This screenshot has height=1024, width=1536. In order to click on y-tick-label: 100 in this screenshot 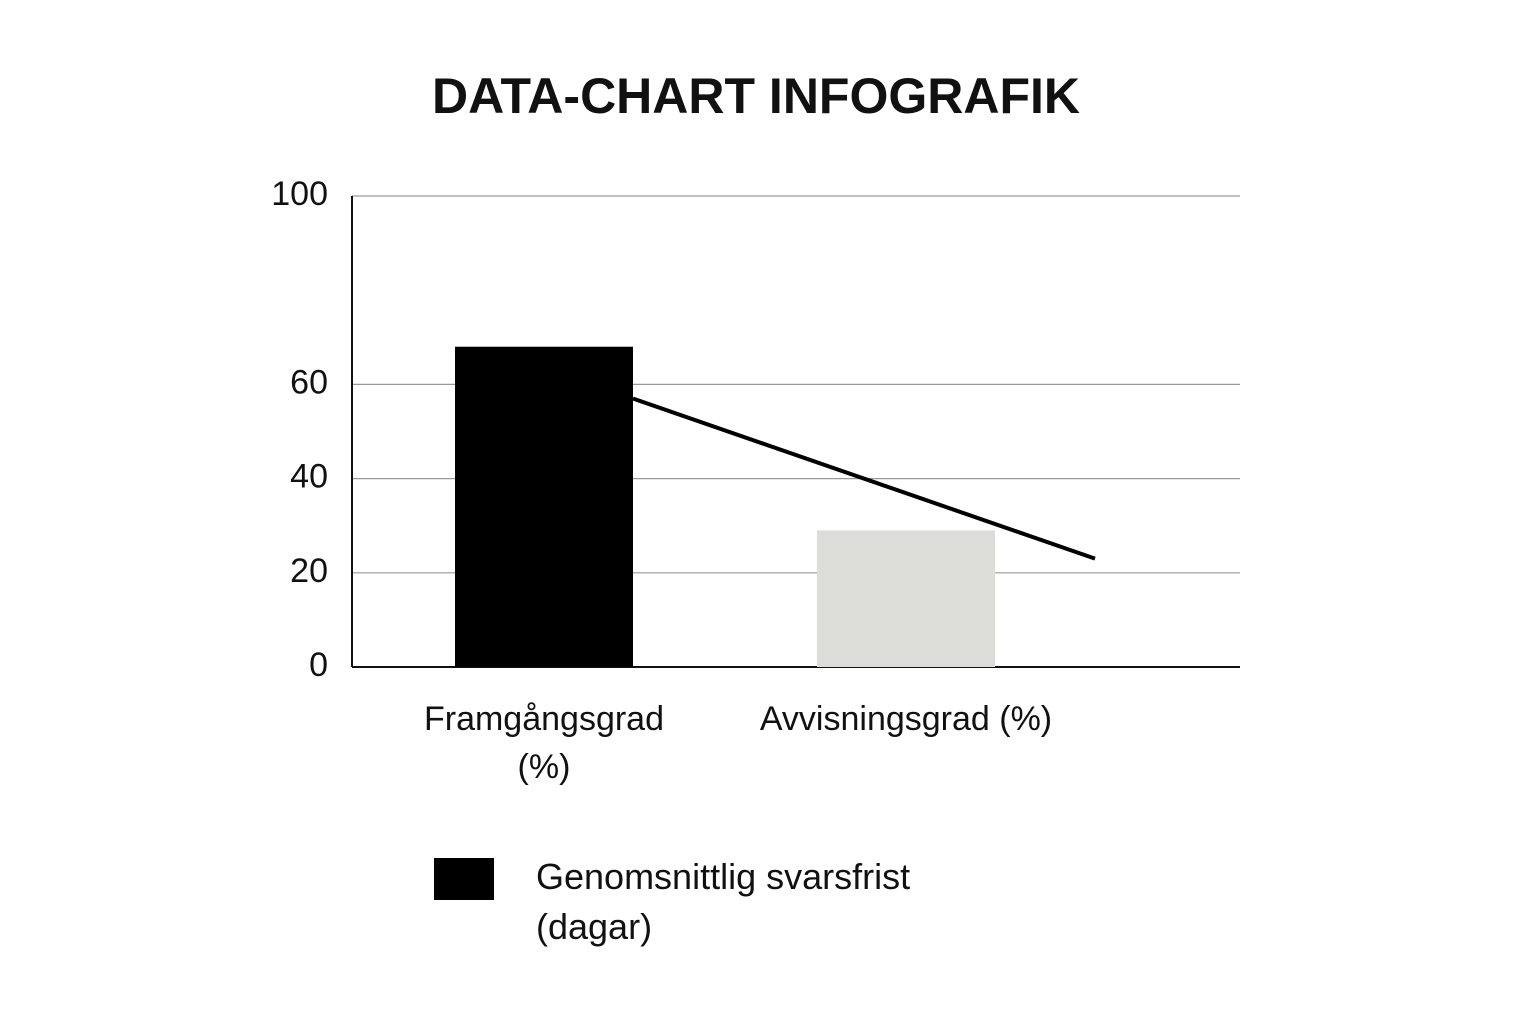, I will do `click(299, 194)`.